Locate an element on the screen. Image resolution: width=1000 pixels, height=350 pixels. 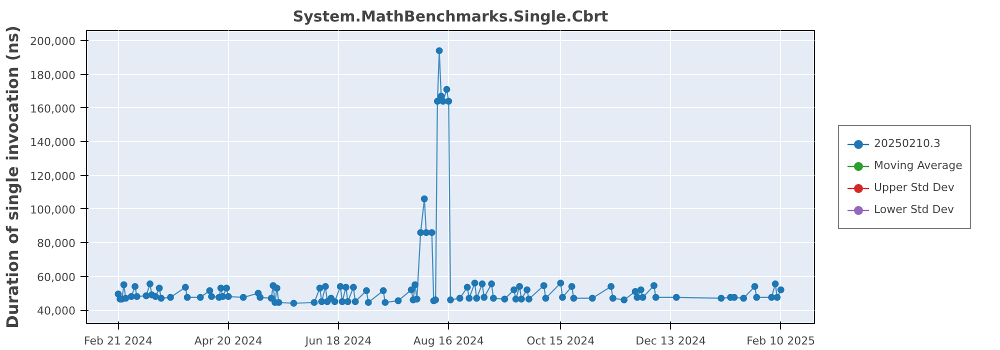
legend-label: Upper Std Dev is located at coordinates (914, 187).